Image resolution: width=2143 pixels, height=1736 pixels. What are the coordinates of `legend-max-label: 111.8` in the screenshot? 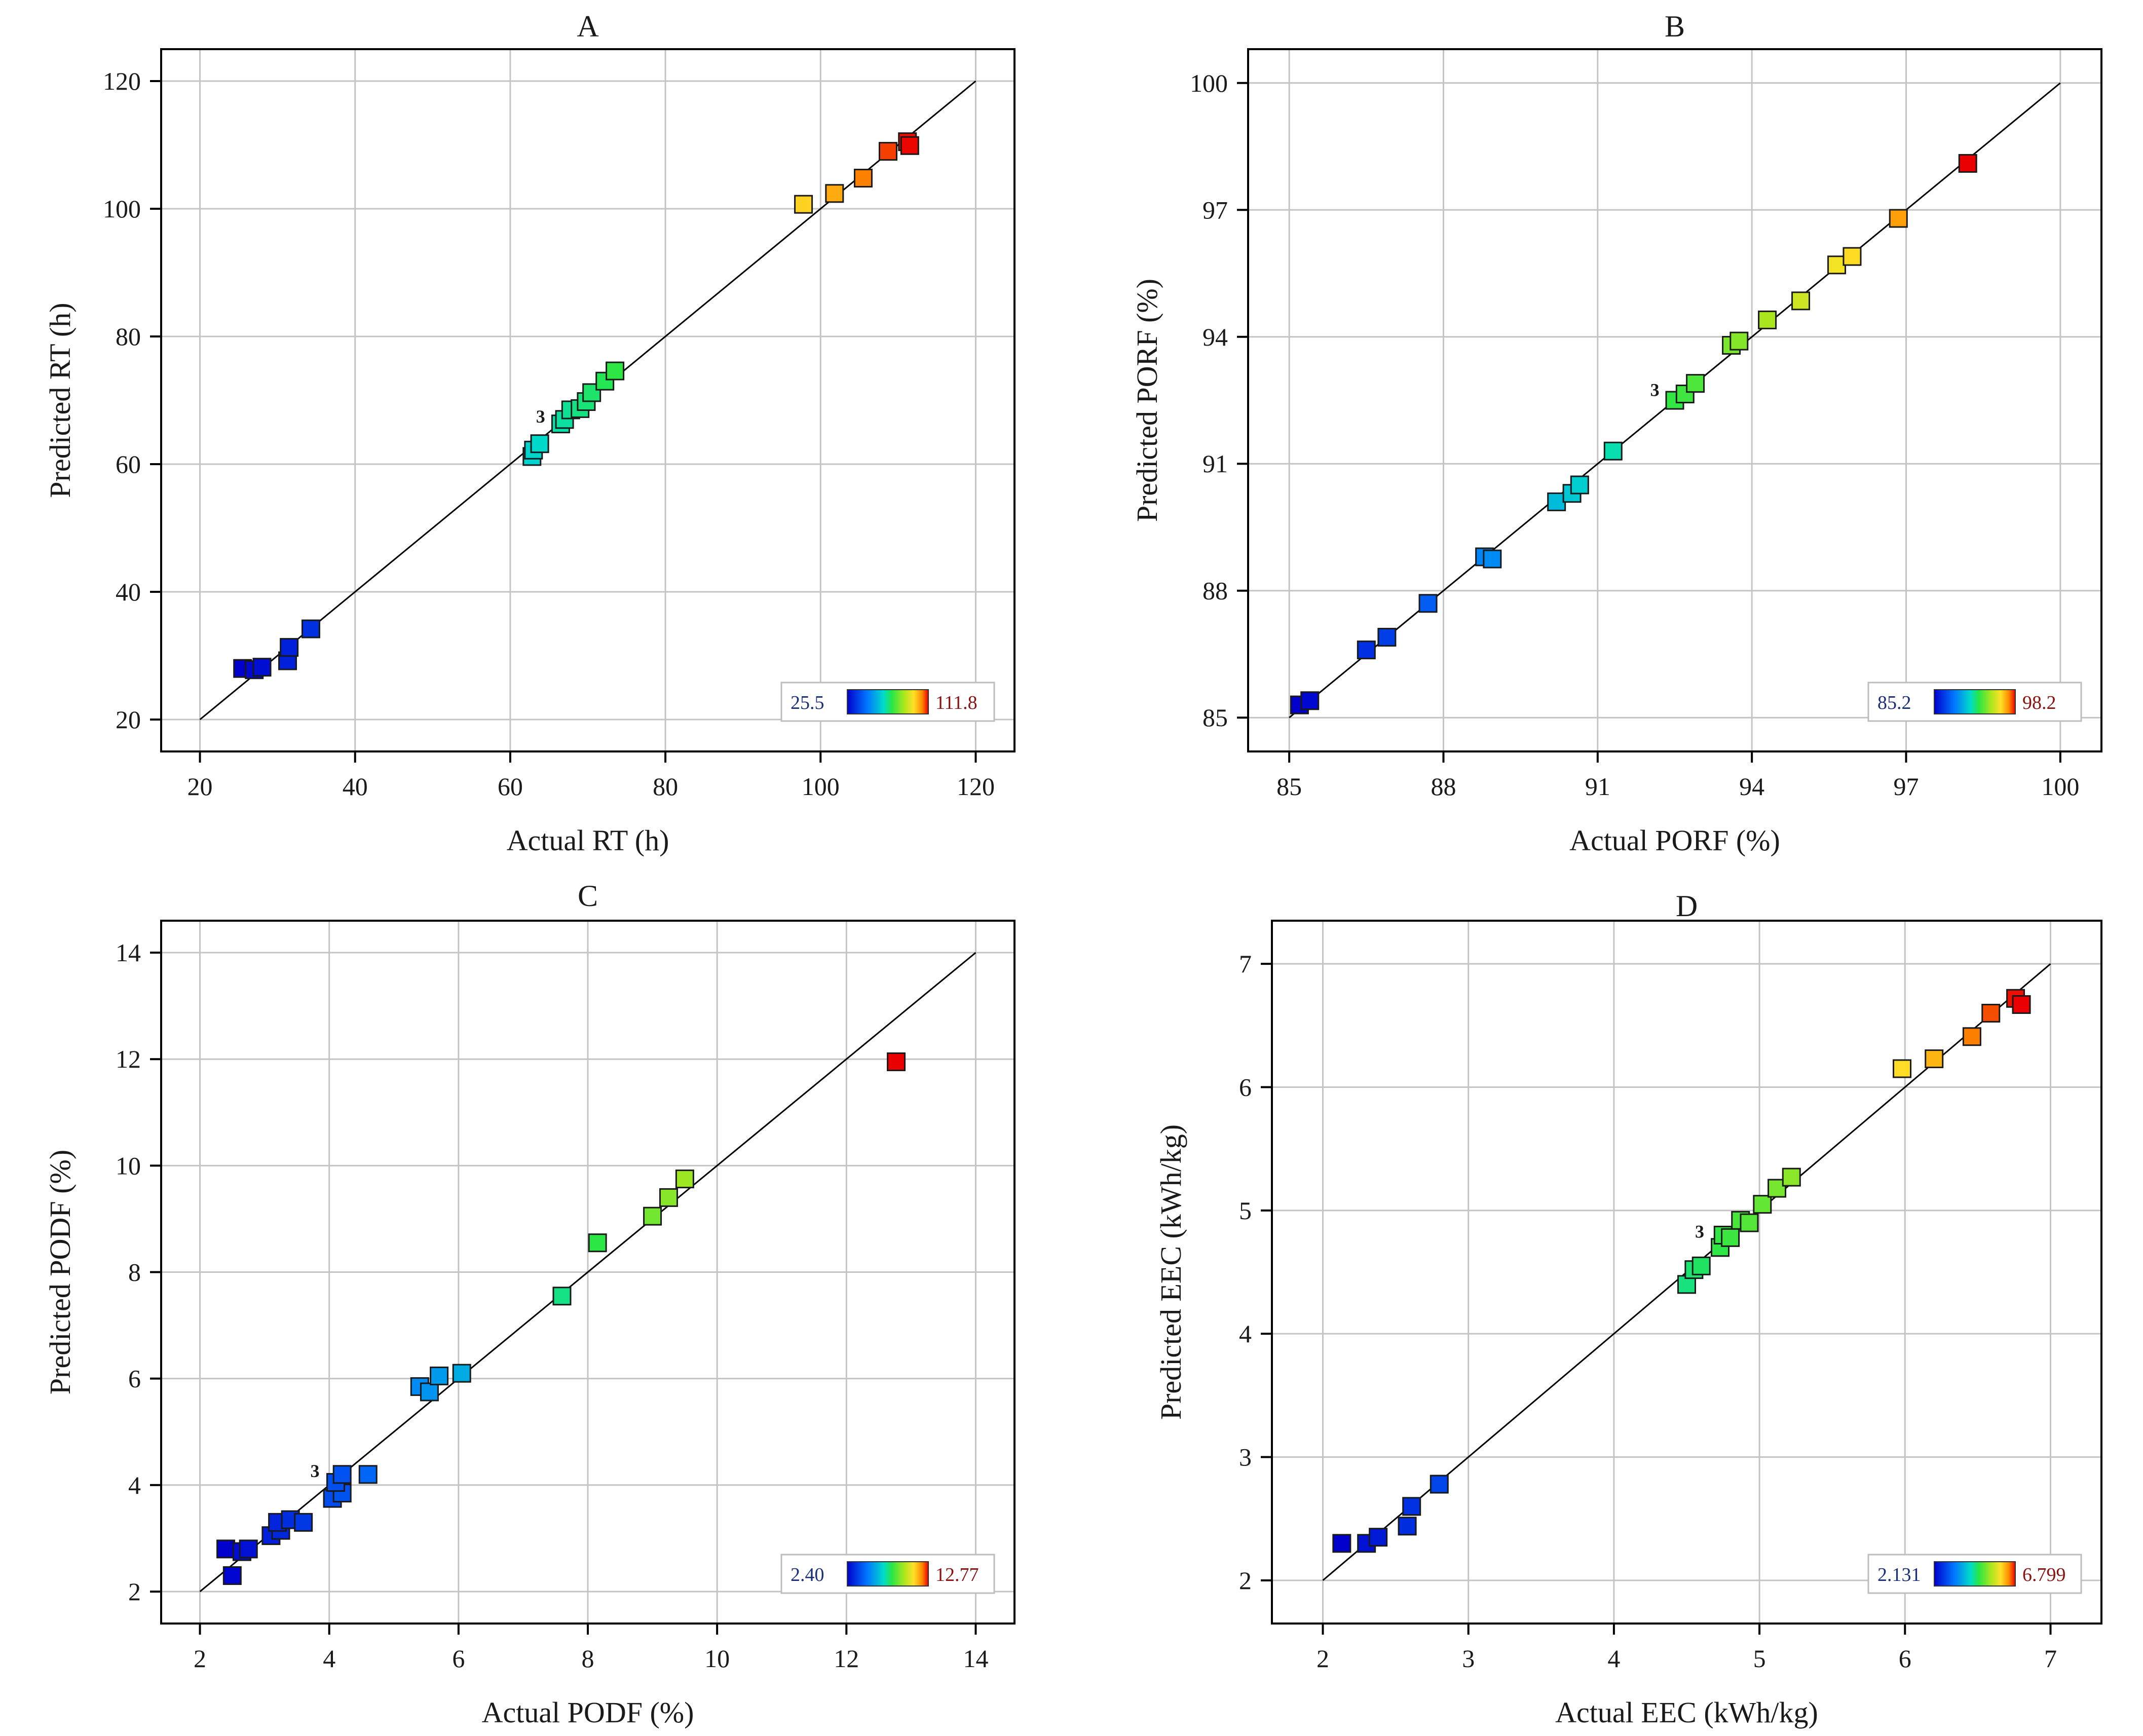 It's located at (956, 702).